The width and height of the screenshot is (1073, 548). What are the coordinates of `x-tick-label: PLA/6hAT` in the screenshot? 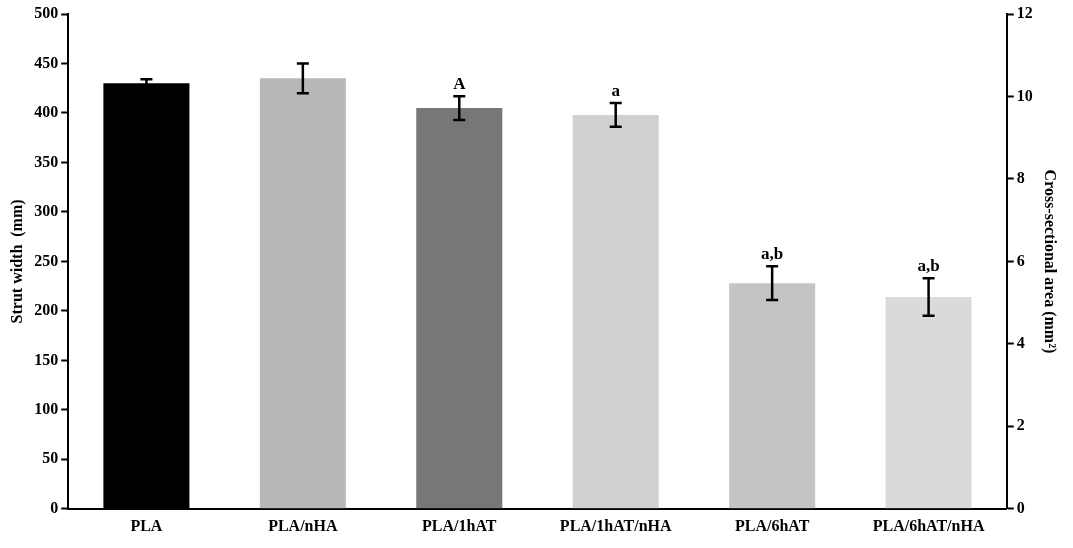 It's located at (772, 525).